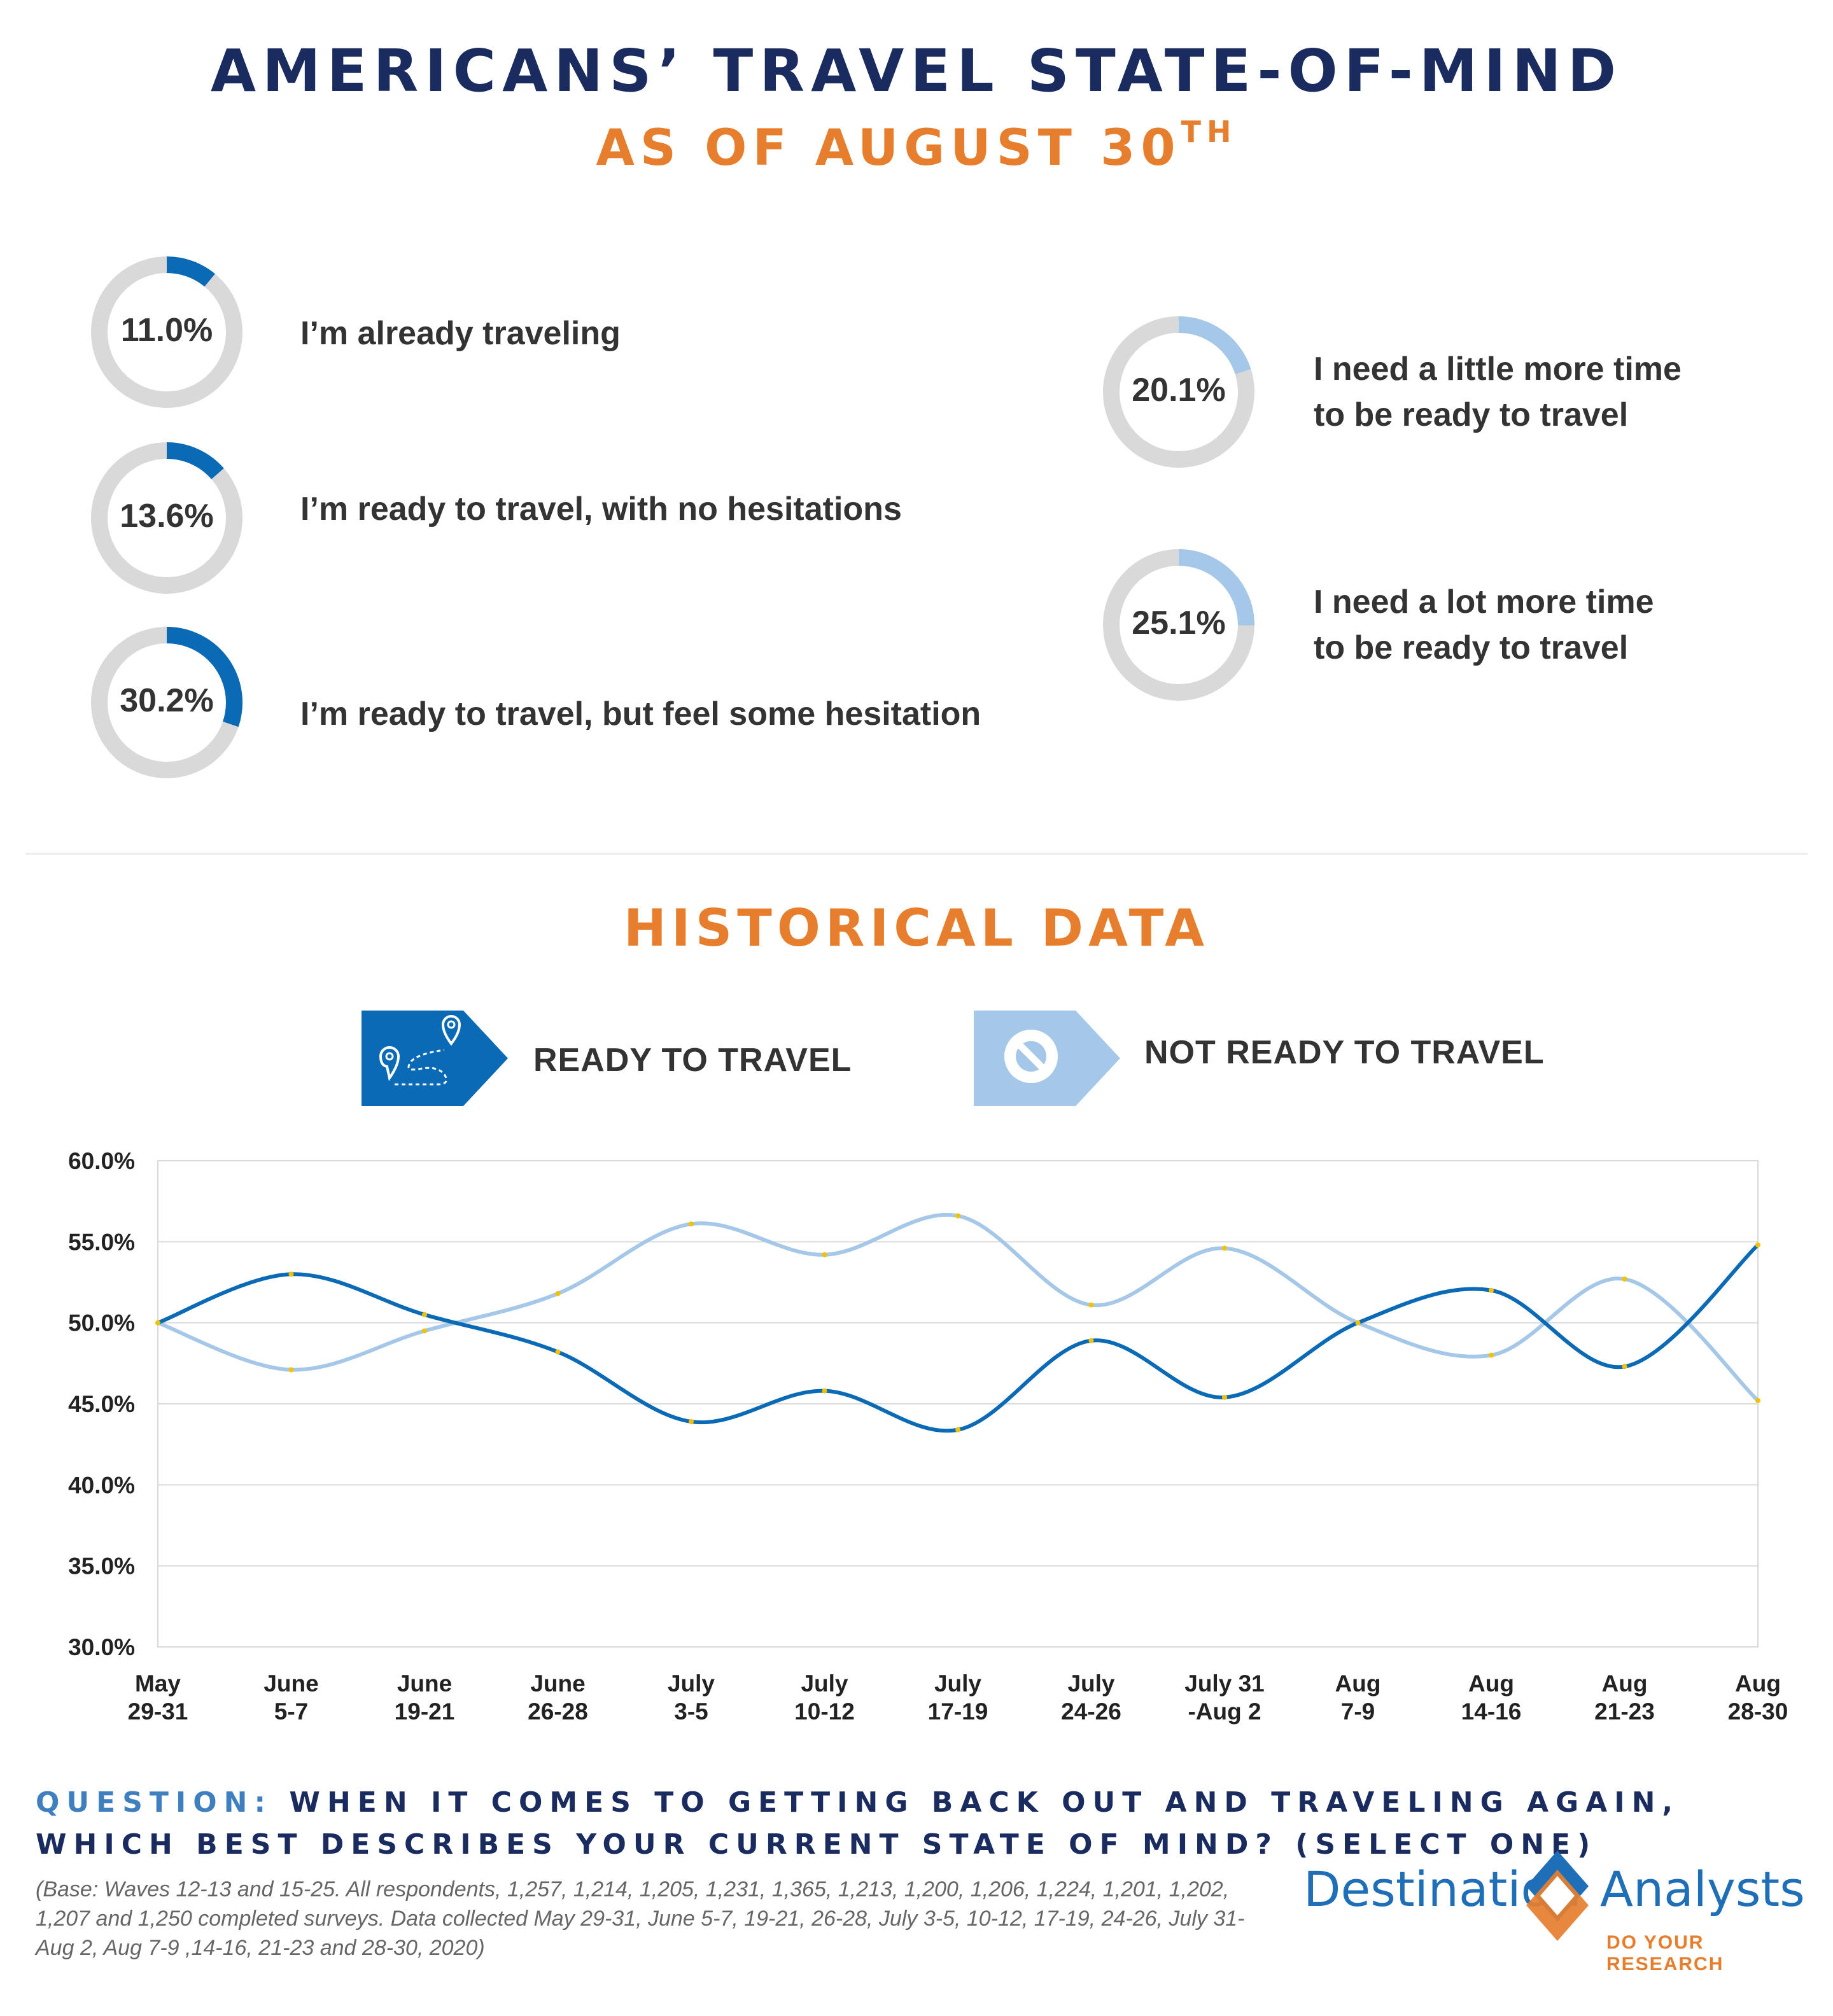 Image resolution: width=1833 pixels, height=2016 pixels. I want to click on donut-chart: 25.1%, so click(1178, 626).